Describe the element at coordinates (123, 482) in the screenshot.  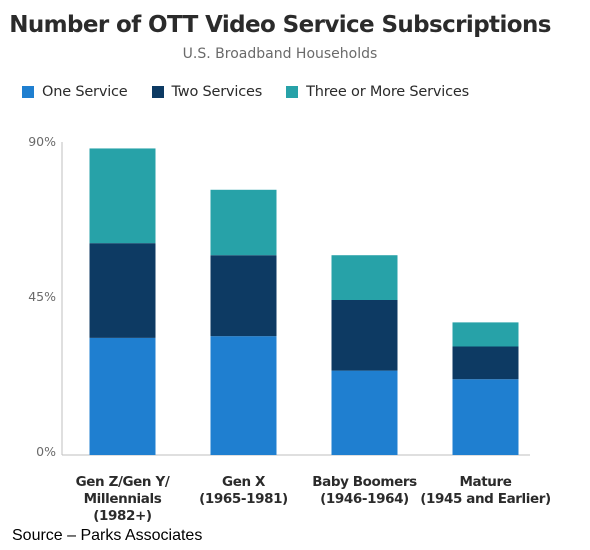
I see `x-category-label: Gen Z/Gen Y/` at that location.